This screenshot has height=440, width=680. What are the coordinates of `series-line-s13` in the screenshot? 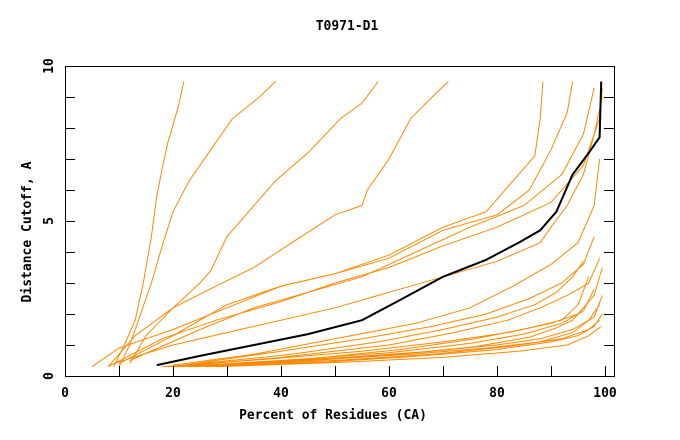 It's located at (383, 313).